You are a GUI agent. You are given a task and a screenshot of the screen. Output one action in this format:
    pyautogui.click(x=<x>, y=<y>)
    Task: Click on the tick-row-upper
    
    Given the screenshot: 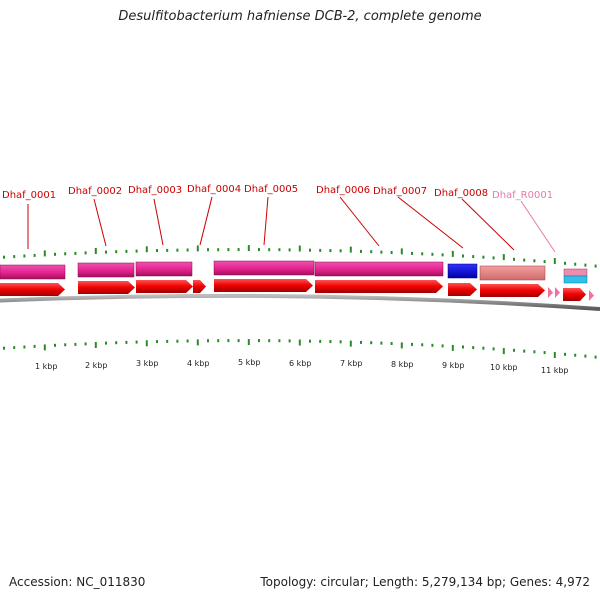 What is the action you would take?
    pyautogui.click(x=300, y=256)
    